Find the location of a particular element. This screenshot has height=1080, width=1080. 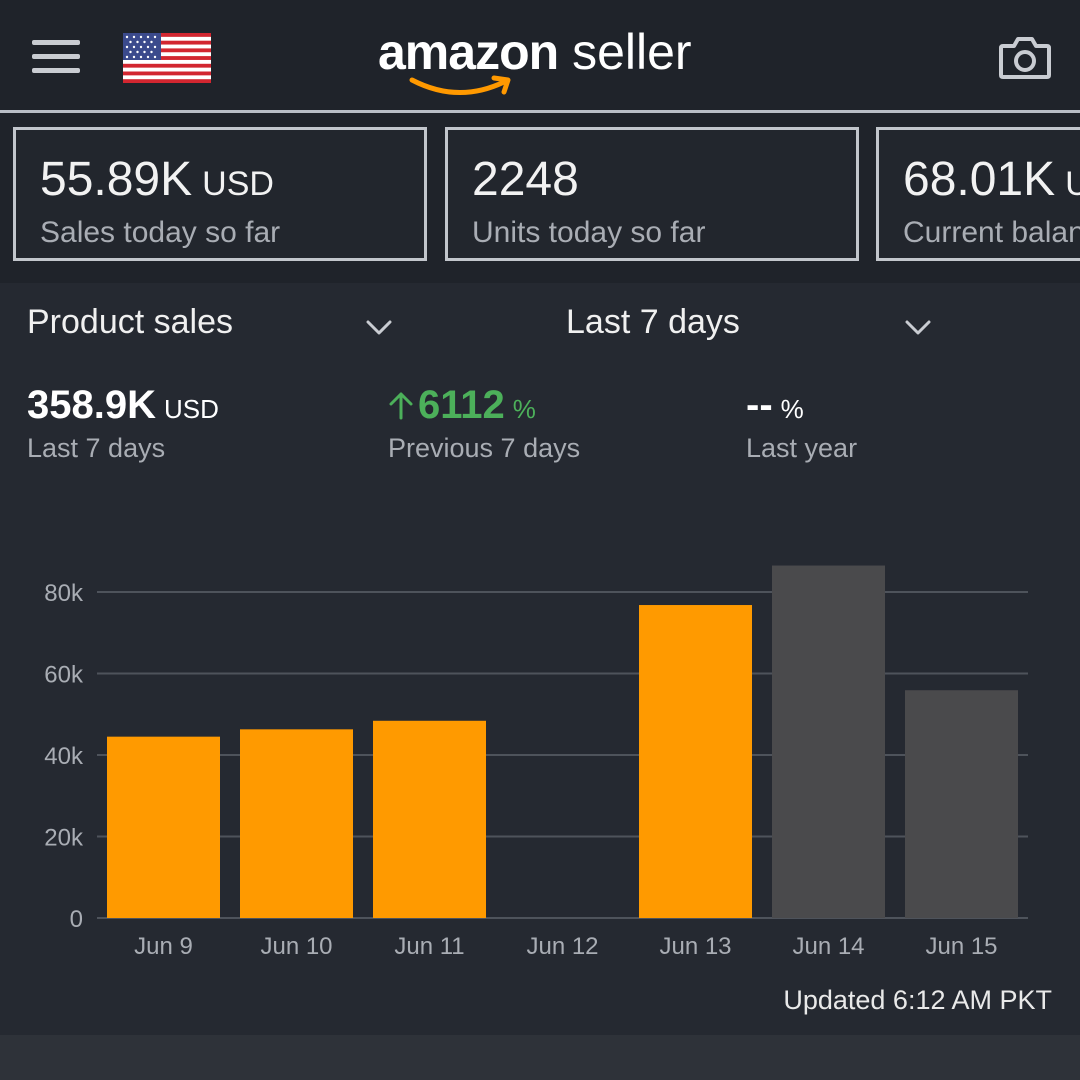

bottom-bar is located at coordinates (540, 1057).